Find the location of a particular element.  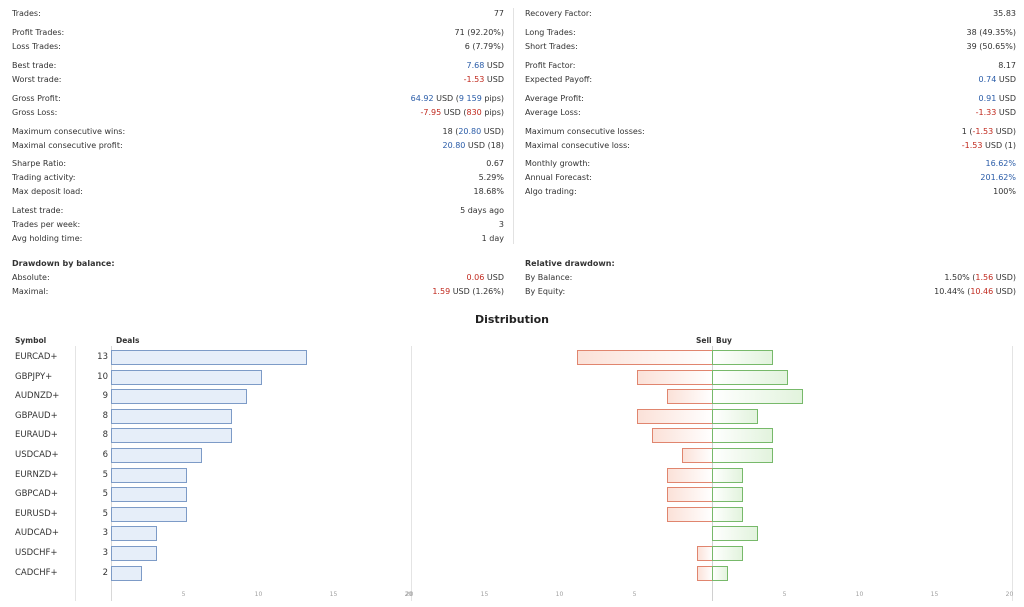

stat-row: Average Loss: -1.33 USD is located at coordinates (770, 113).